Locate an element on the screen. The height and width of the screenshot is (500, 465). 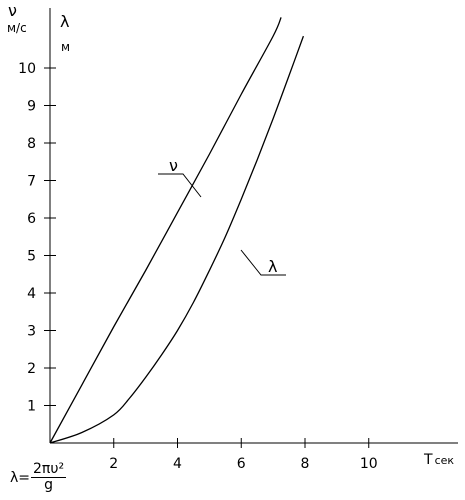
formula-denominator: g is located at coordinates (48, 485).